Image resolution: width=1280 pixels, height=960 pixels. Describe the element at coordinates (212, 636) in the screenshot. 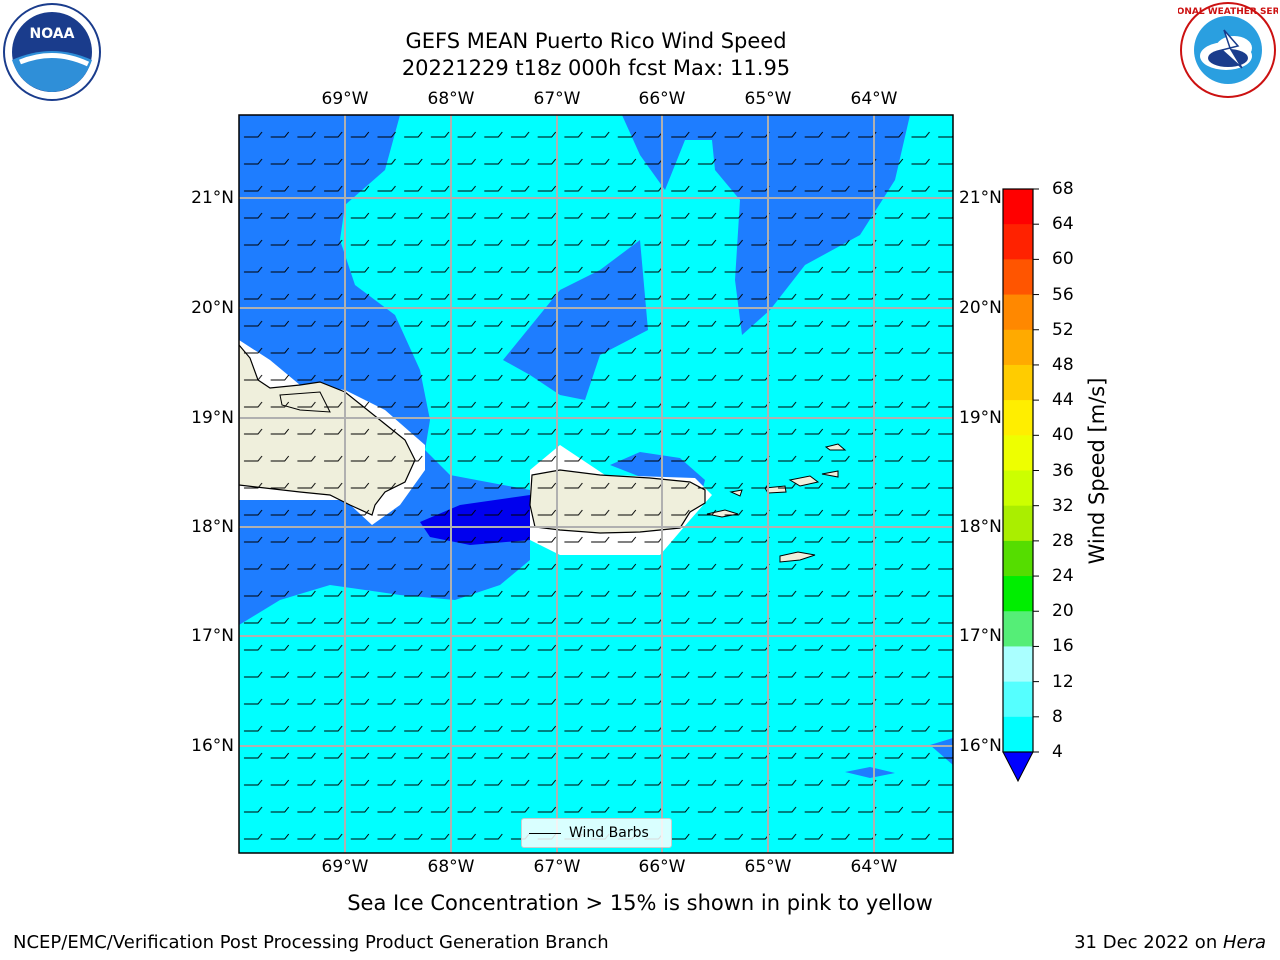

I see `lat-tick-left: 17°N` at that location.